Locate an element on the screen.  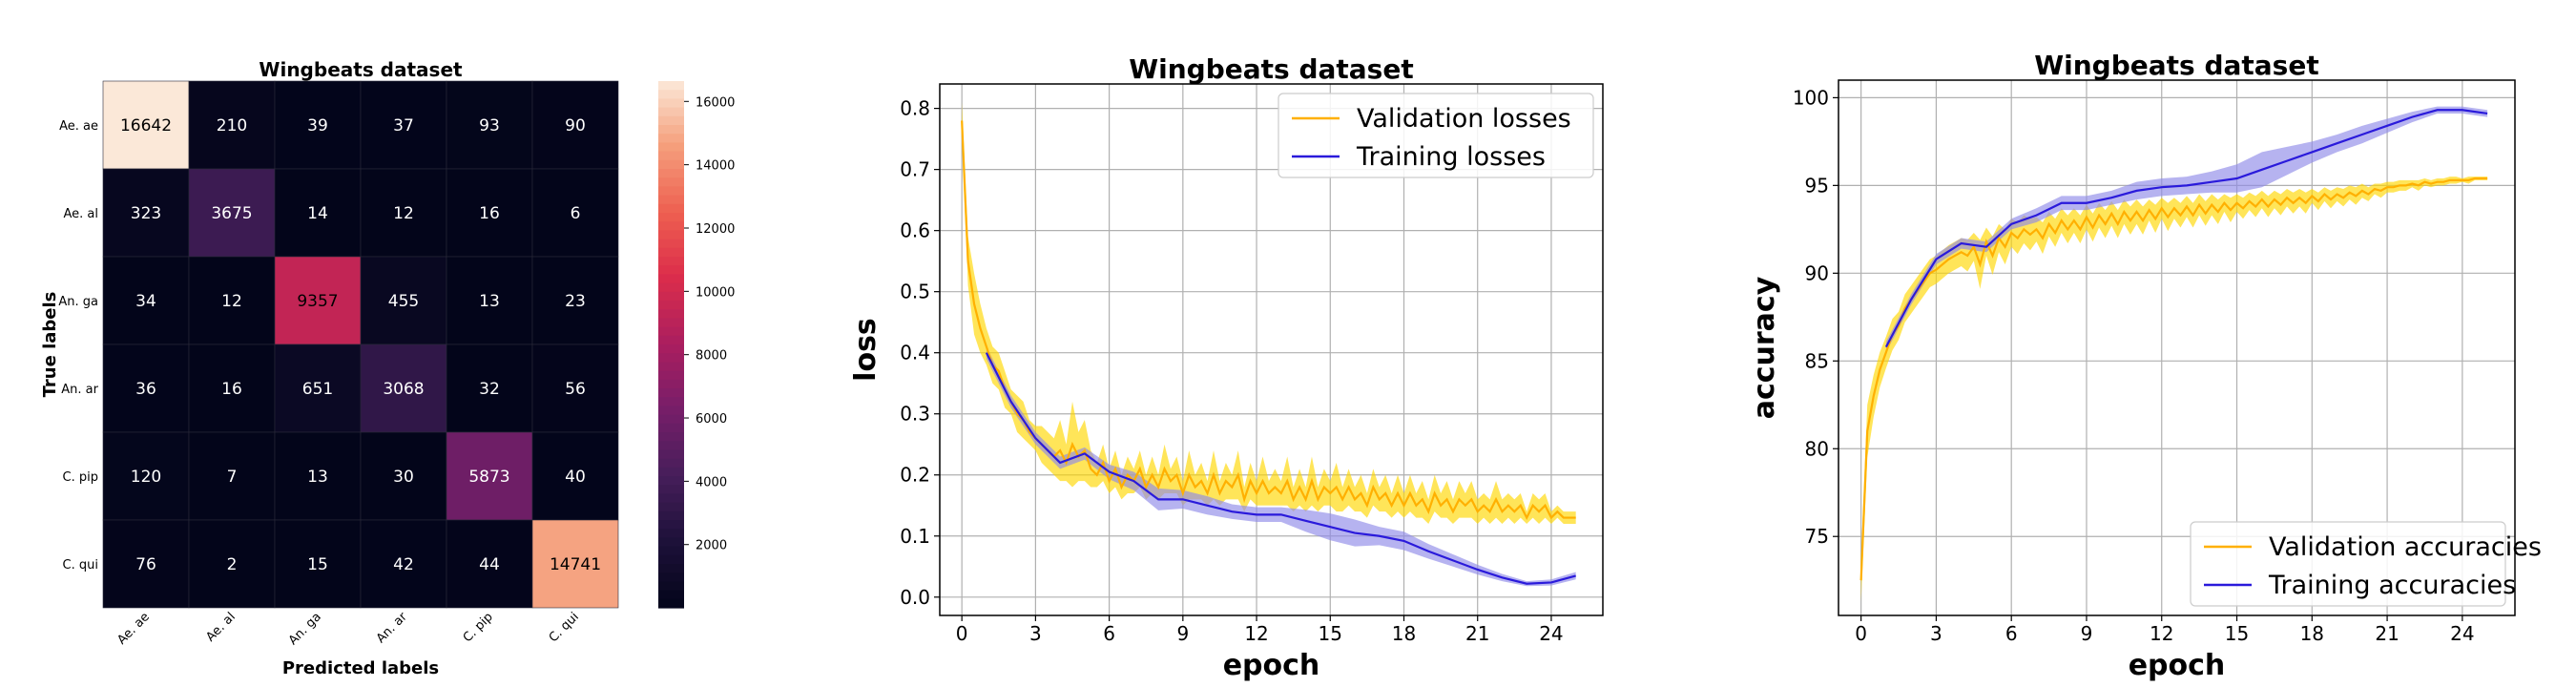
heatmap-cell-value: 2 is located at coordinates (232, 564).